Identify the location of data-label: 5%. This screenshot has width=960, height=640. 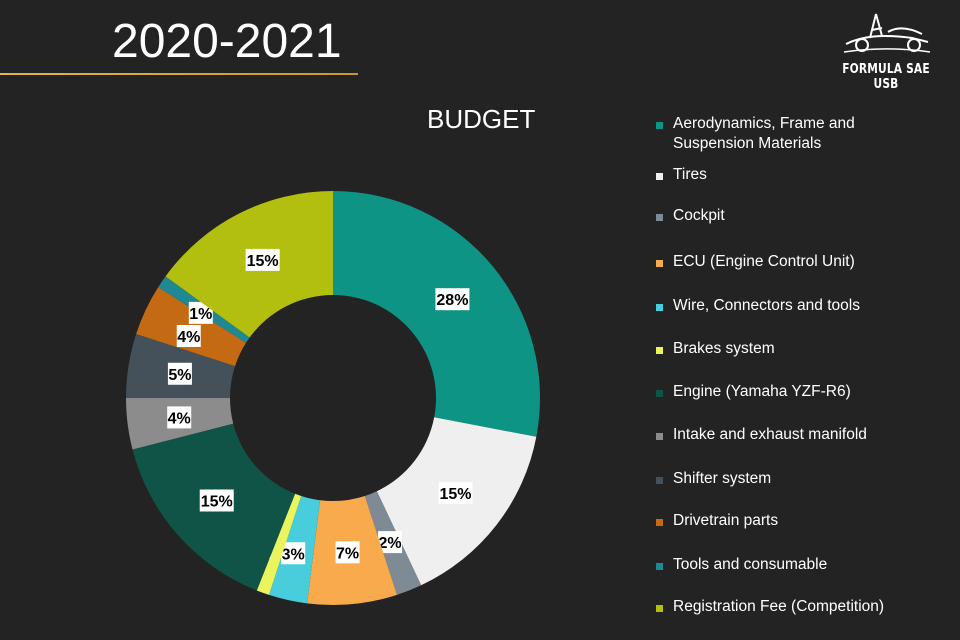
(179, 373).